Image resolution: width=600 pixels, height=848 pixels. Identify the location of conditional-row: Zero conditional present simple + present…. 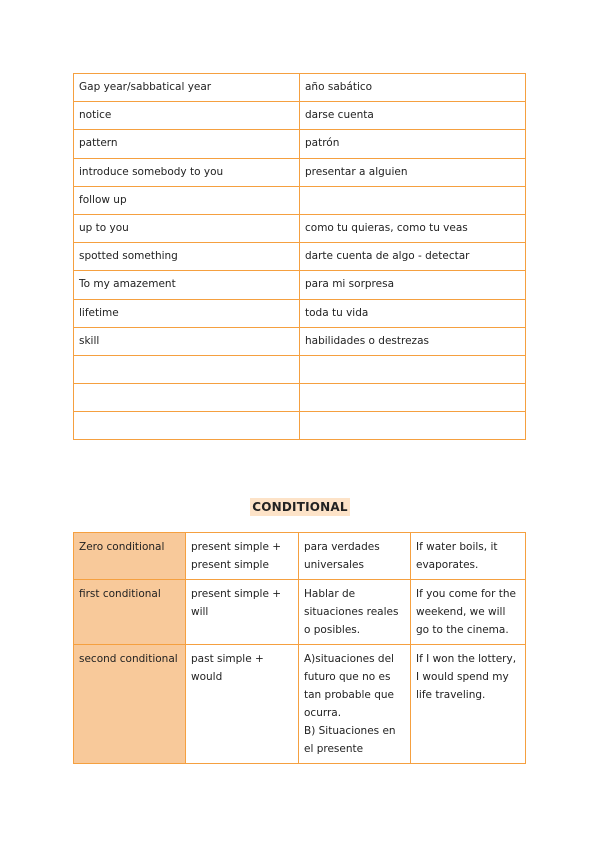
(299, 556).